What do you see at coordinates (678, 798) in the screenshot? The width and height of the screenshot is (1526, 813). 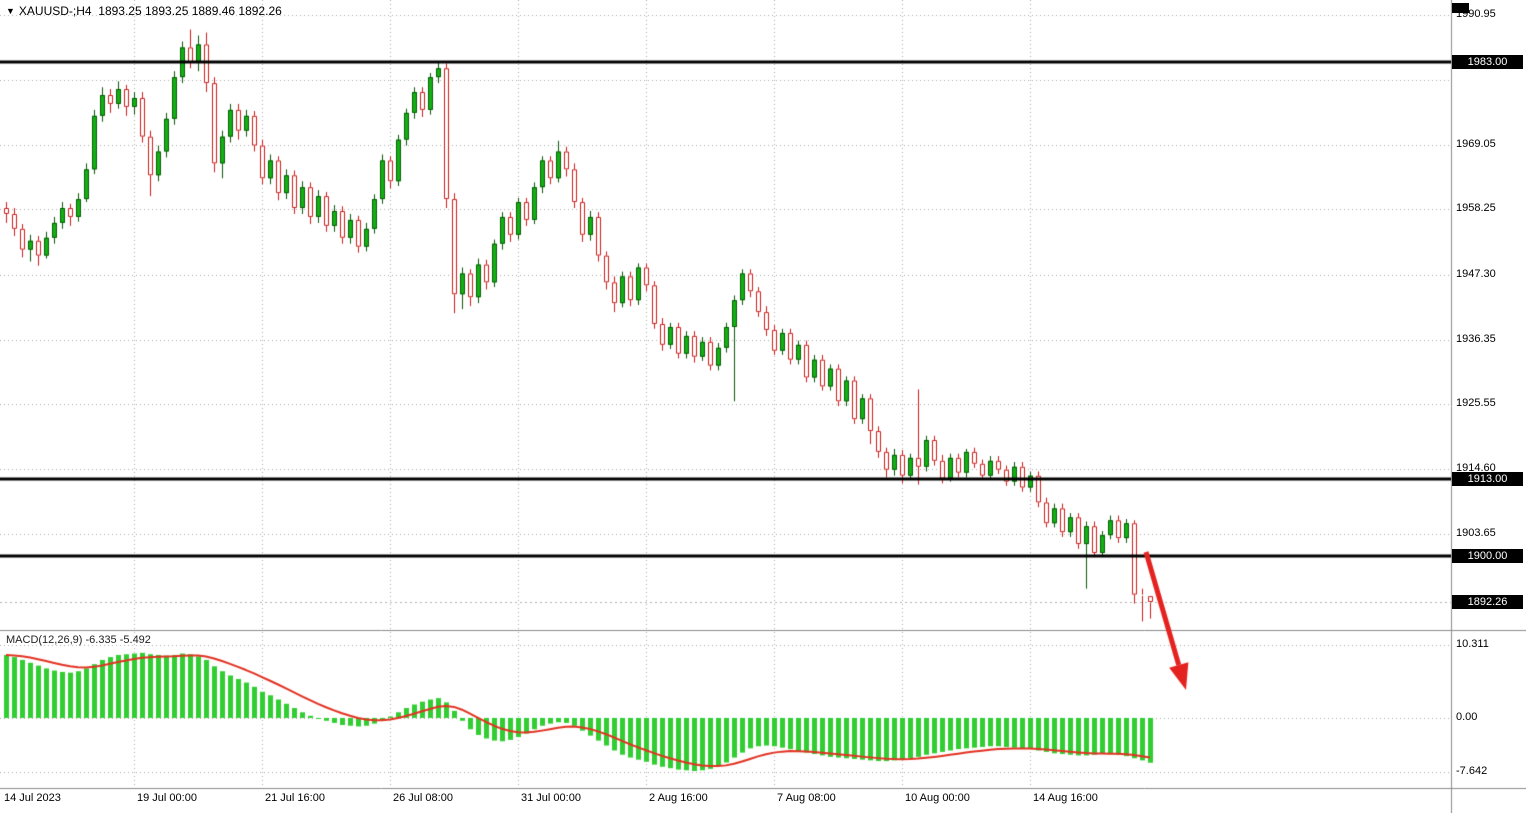 I see `time-axis-label: 2 Aug 16:00` at bounding box center [678, 798].